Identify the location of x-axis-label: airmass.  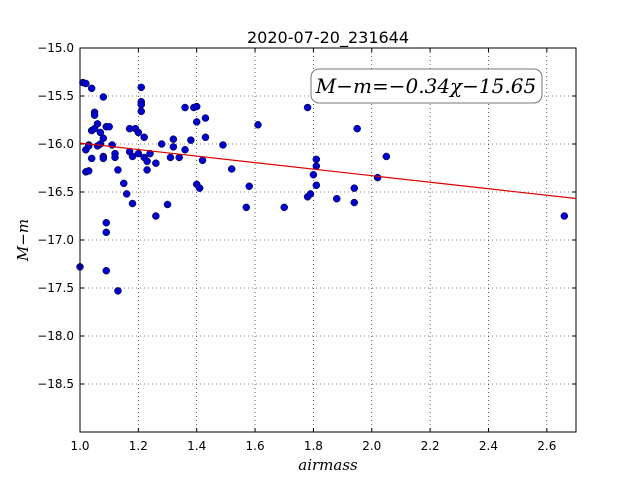
(328, 465).